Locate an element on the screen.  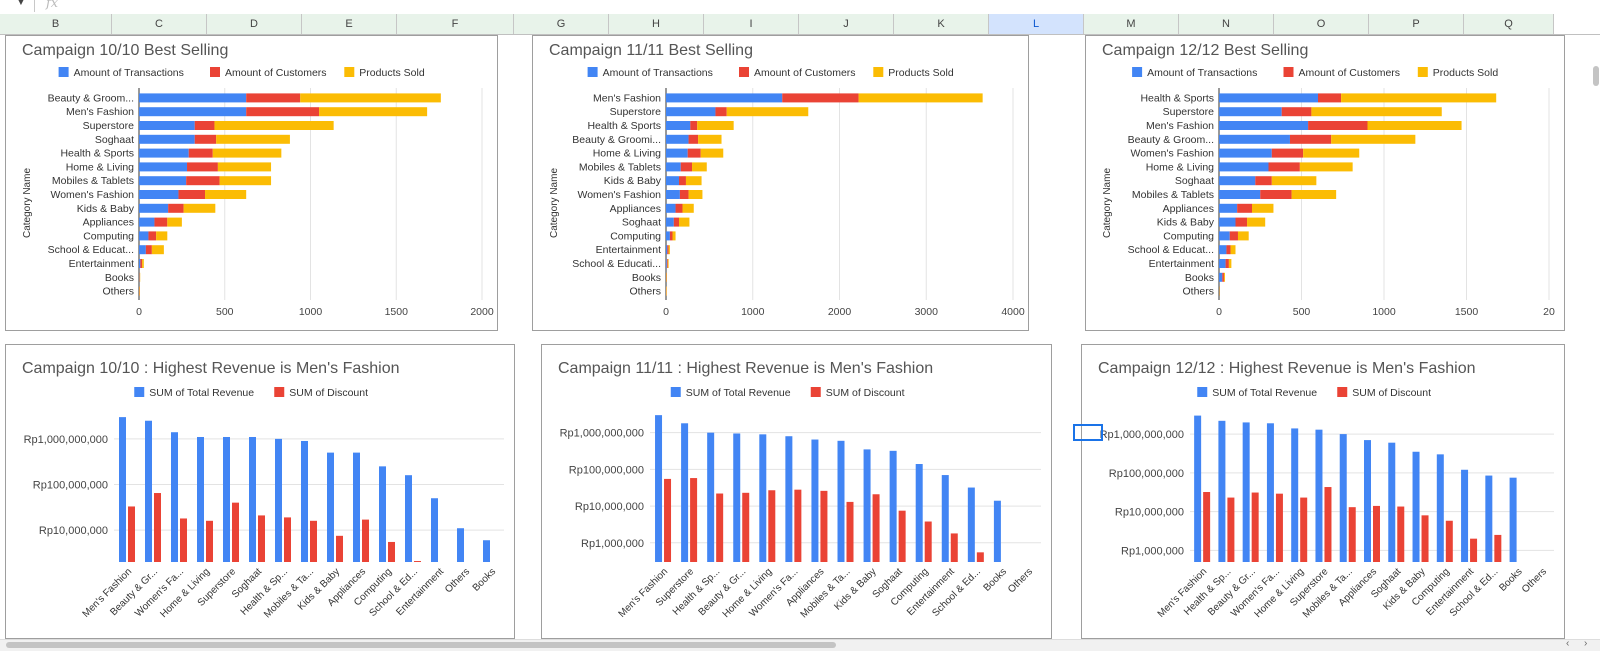
column-header-b: B is located at coordinates (56, 24).